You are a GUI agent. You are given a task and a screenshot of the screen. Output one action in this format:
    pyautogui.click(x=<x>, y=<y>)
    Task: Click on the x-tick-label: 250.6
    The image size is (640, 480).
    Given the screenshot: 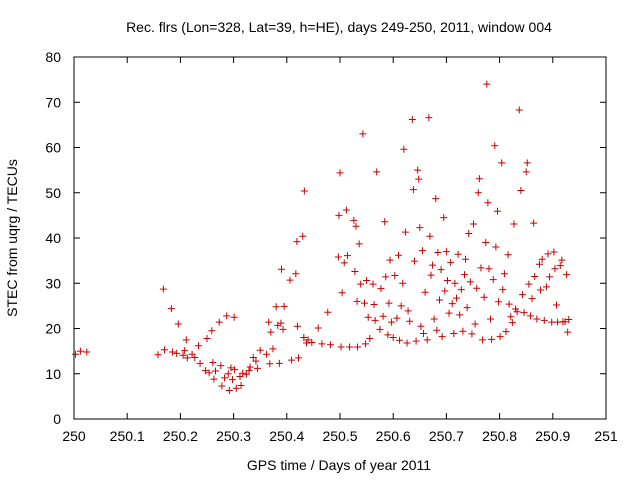 What is the action you would take?
    pyautogui.click(x=393, y=436)
    